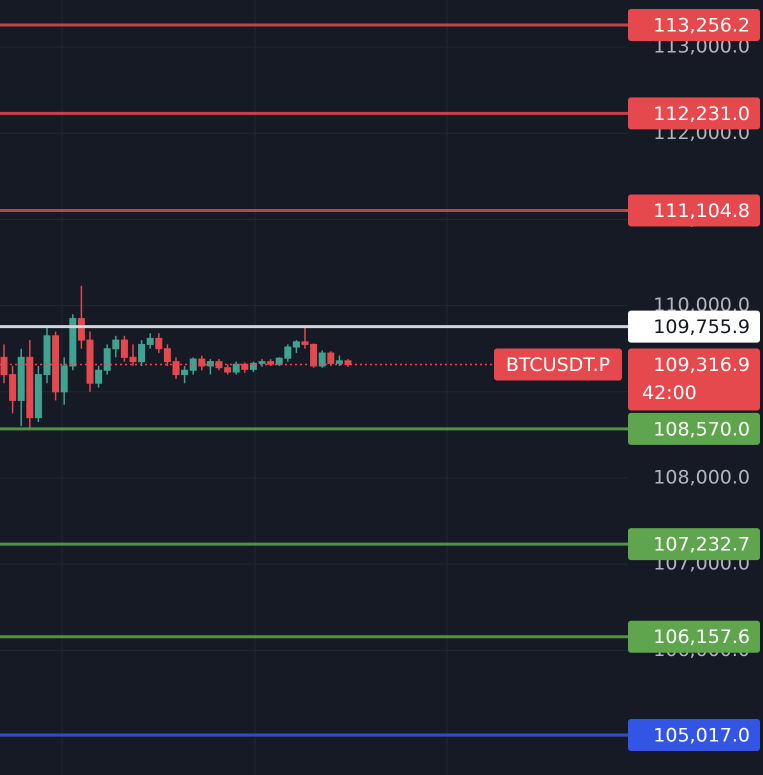  What do you see at coordinates (701, 477) in the screenshot?
I see `y-tick-label: 108,000.0` at bounding box center [701, 477].